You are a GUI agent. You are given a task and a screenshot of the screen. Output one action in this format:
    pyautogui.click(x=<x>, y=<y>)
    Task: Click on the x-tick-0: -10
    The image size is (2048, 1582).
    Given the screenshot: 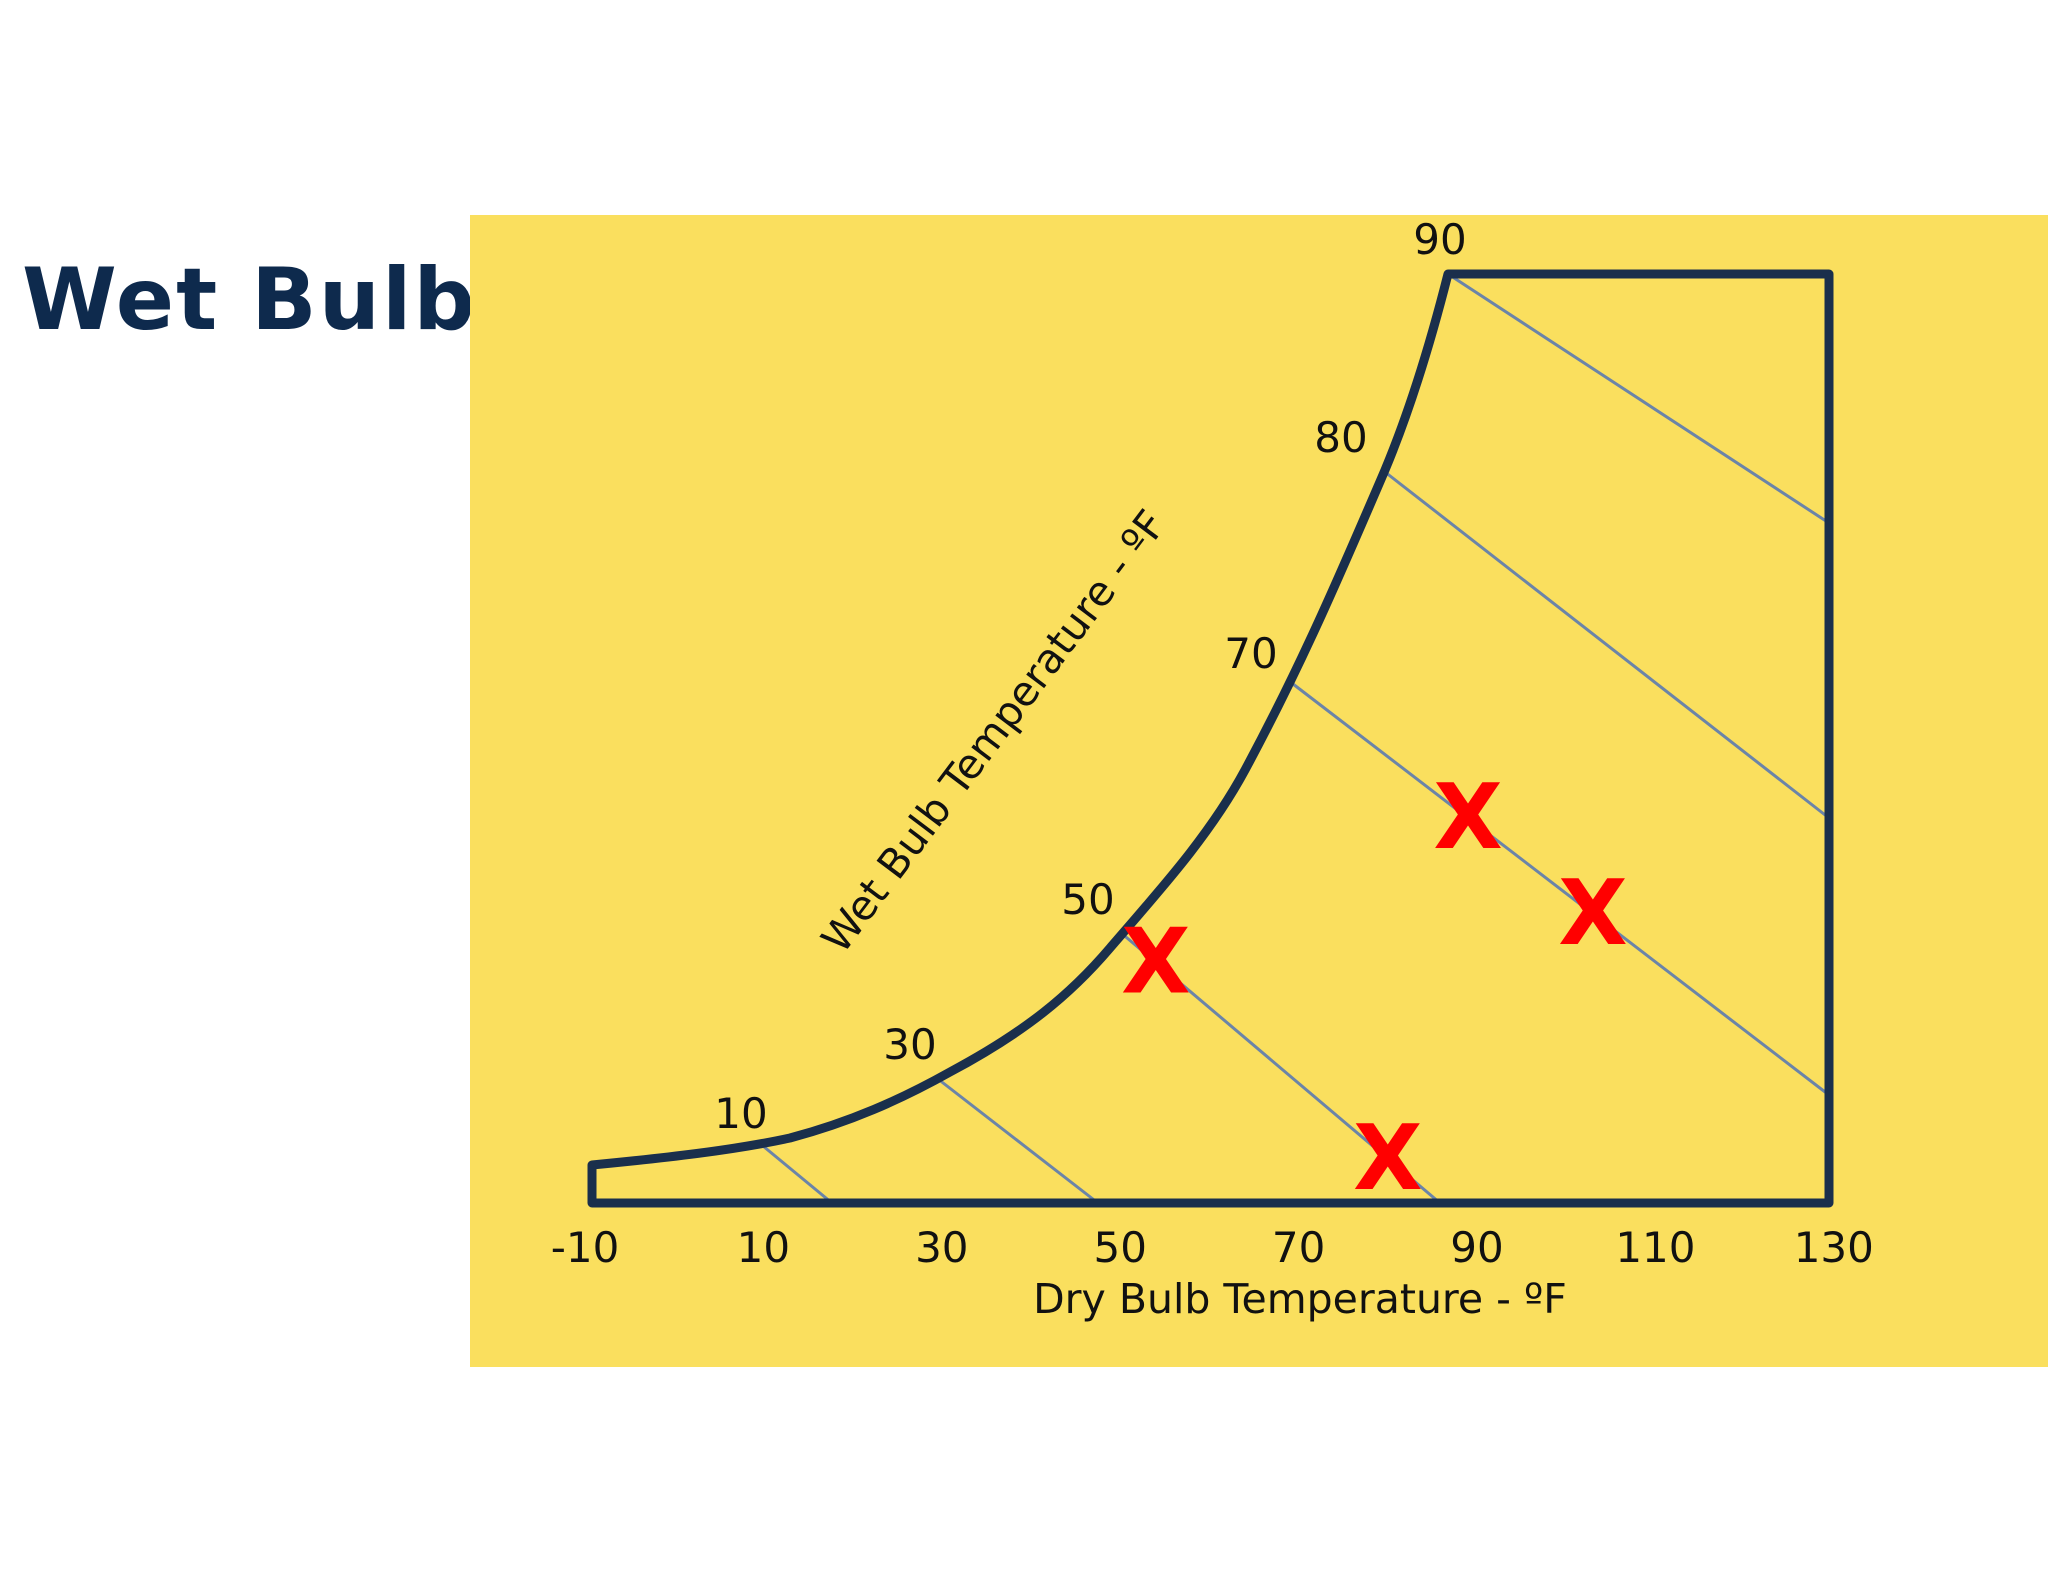 What is the action you would take?
    pyautogui.click(x=585, y=1247)
    